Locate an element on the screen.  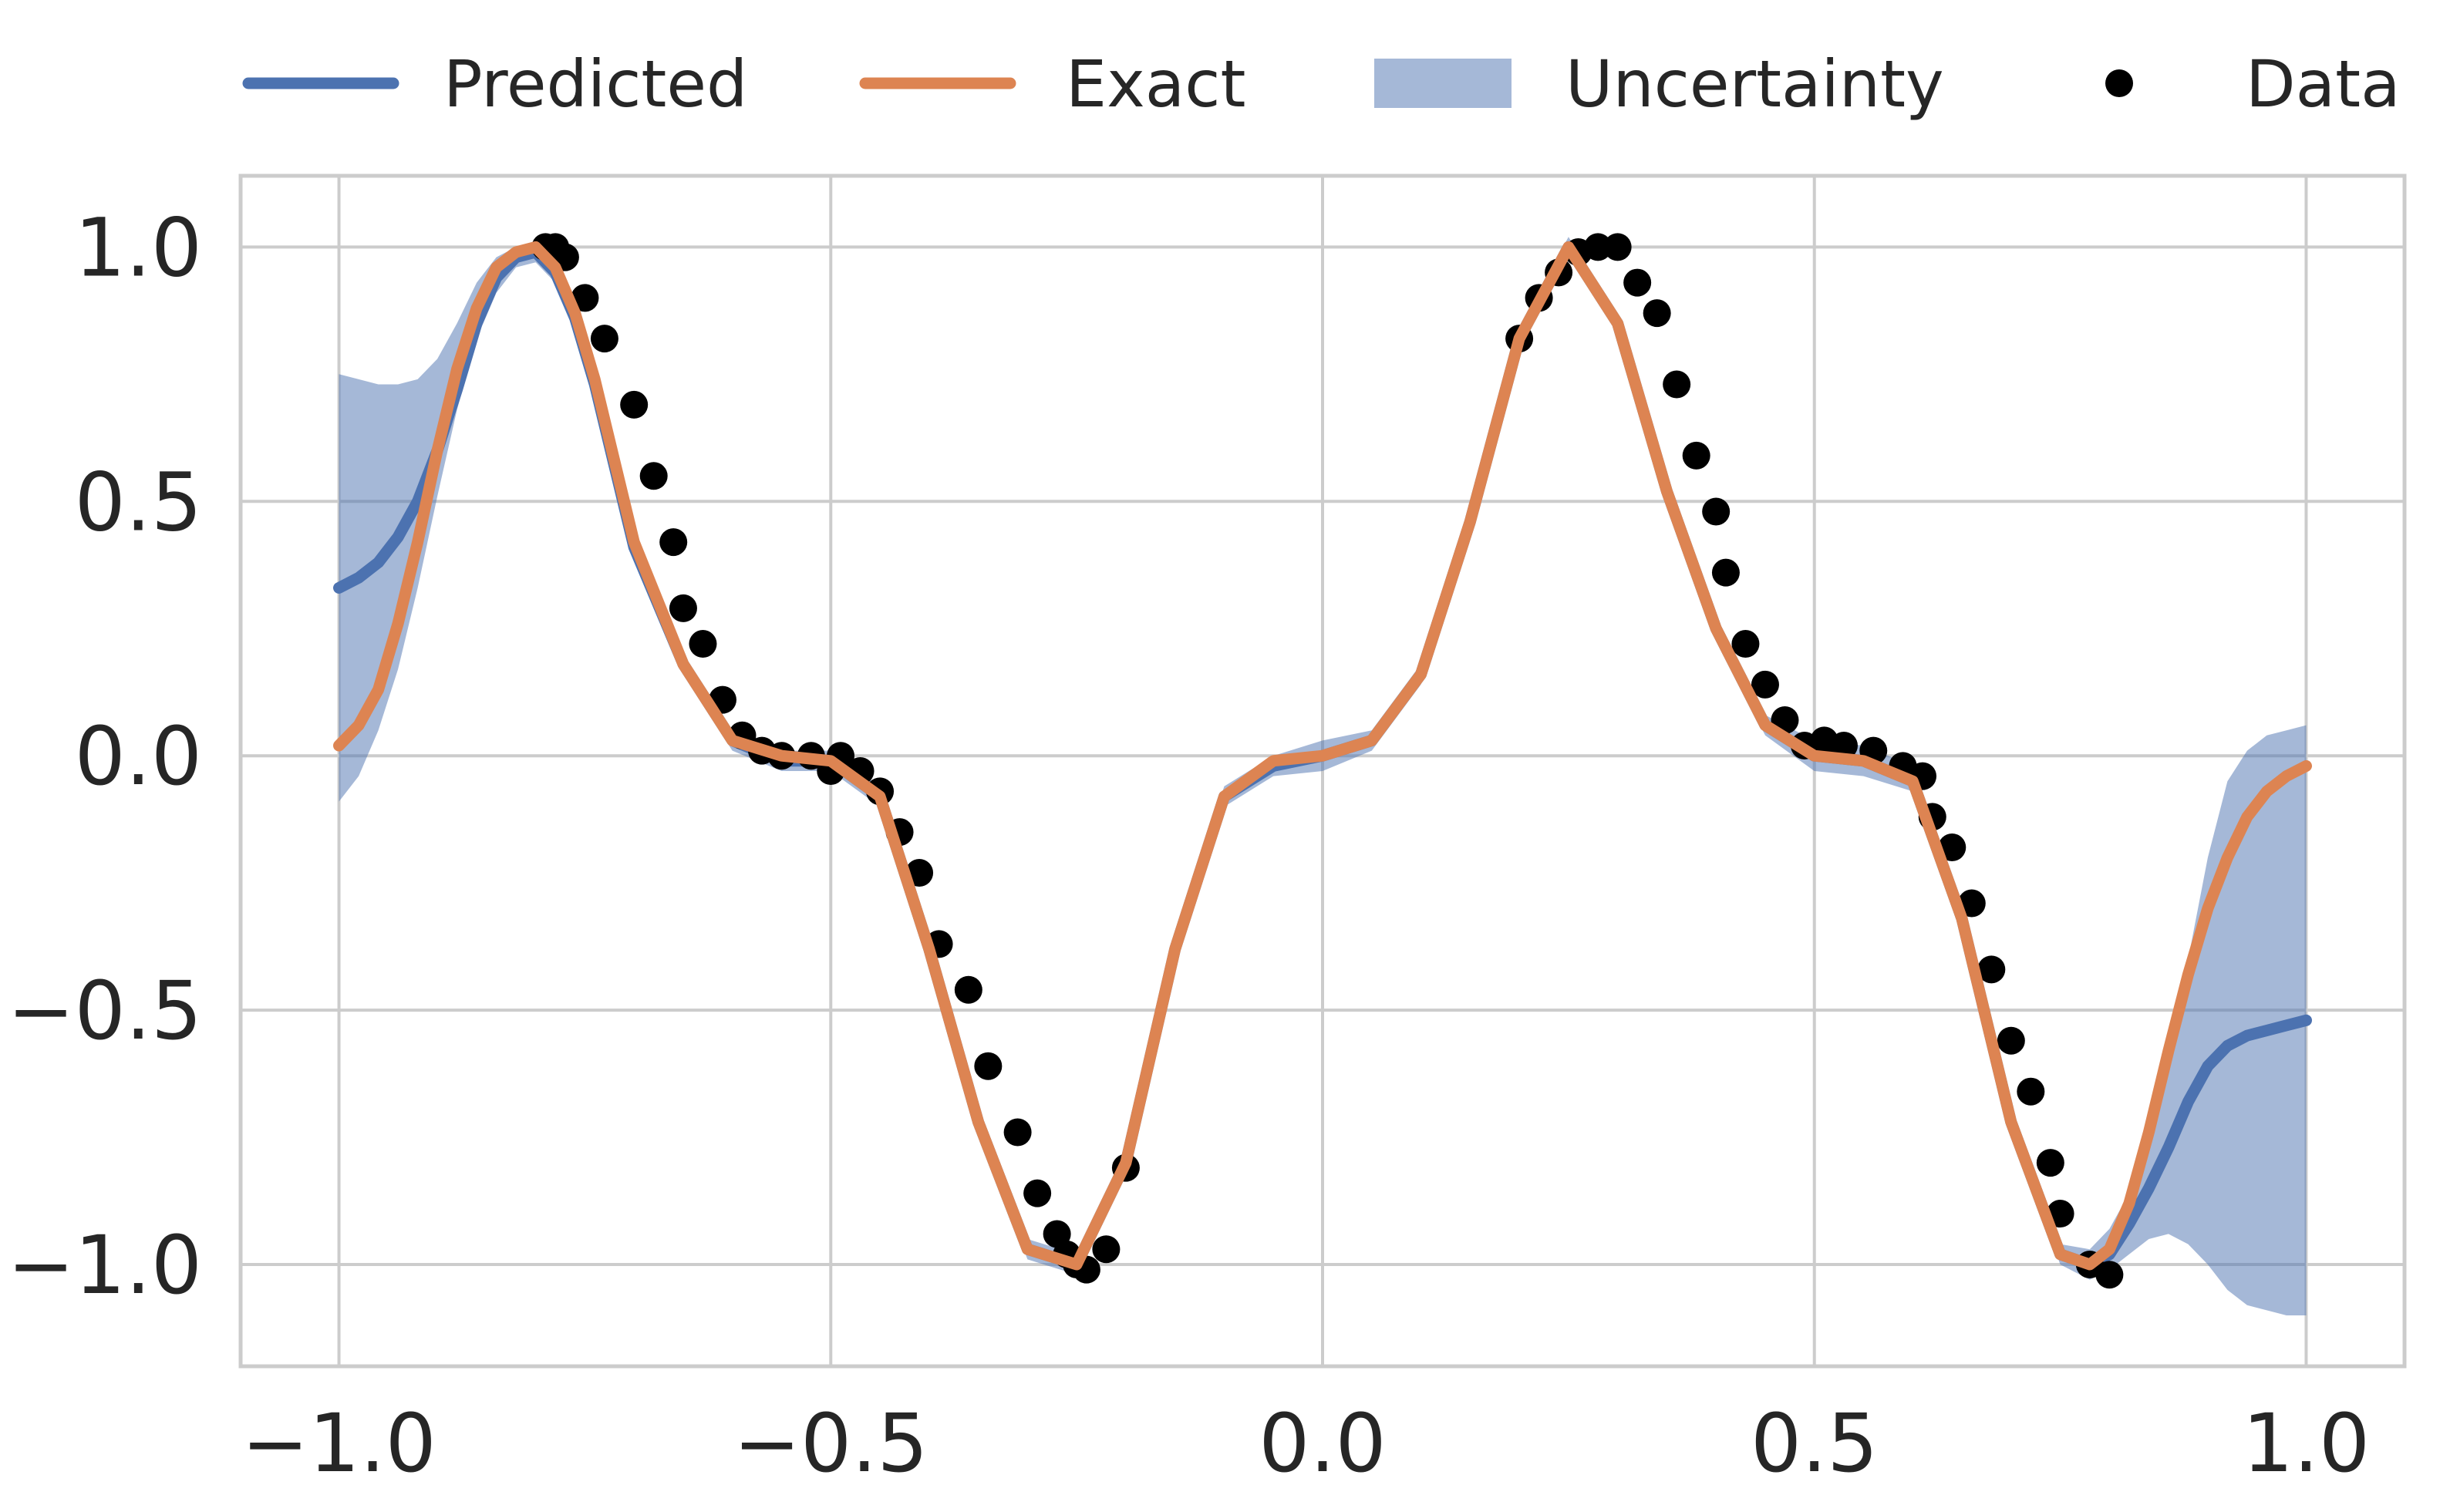
legend-entry-data: Data is located at coordinates (2253, 84).